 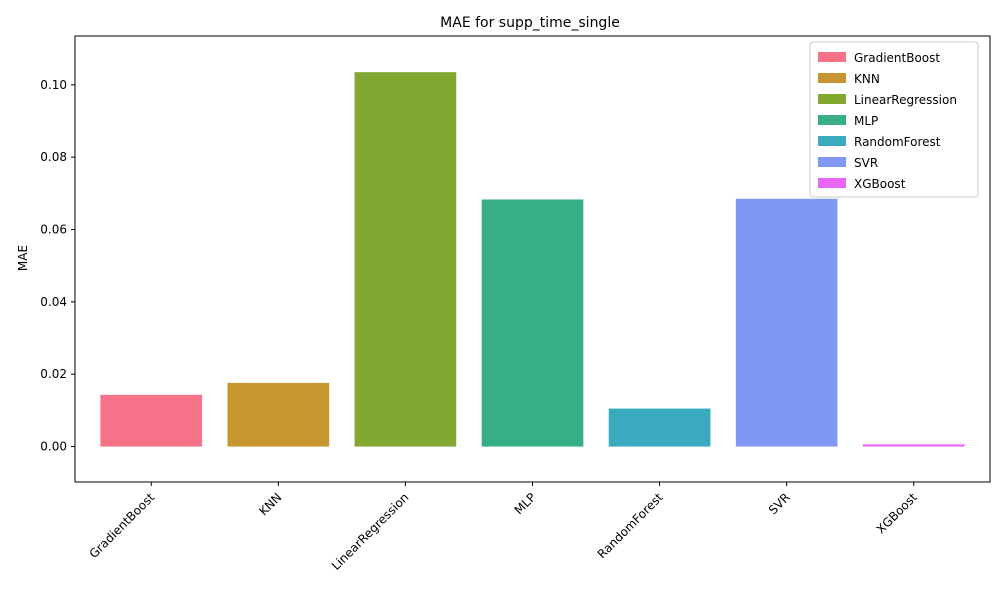 I want to click on y-tick-label: 0.00, so click(x=53, y=447).